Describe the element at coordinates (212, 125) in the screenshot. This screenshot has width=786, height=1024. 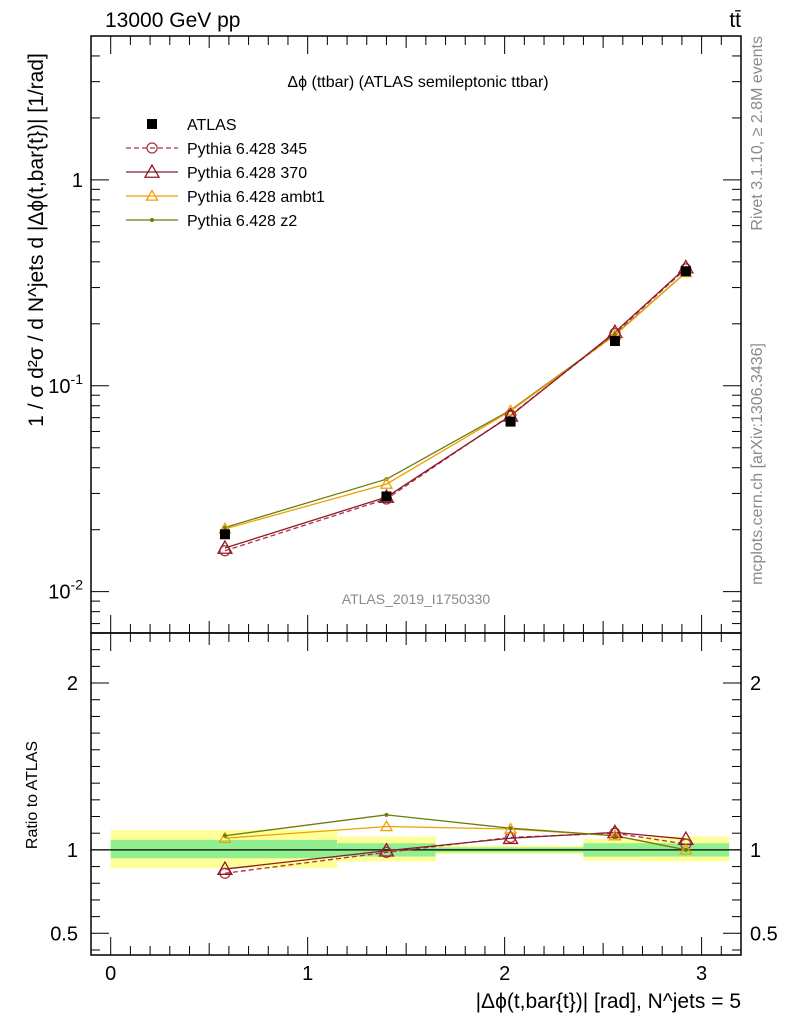
I see `legend-entry-label: ATLAS` at that location.